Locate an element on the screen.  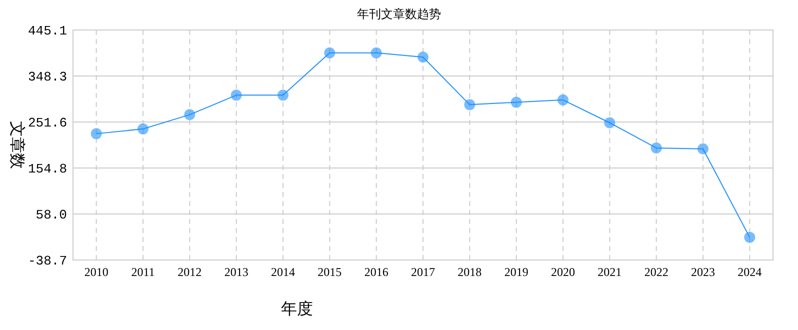
x-tick-label: 2015 is located at coordinates (330, 272).